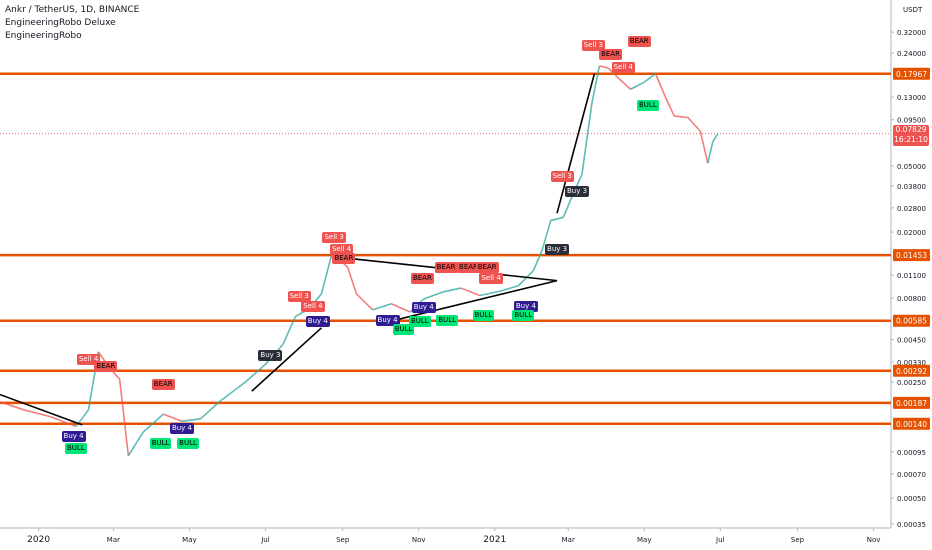  What do you see at coordinates (494, 540) in the screenshot?
I see `x-tick-label-6: 2021` at bounding box center [494, 540].